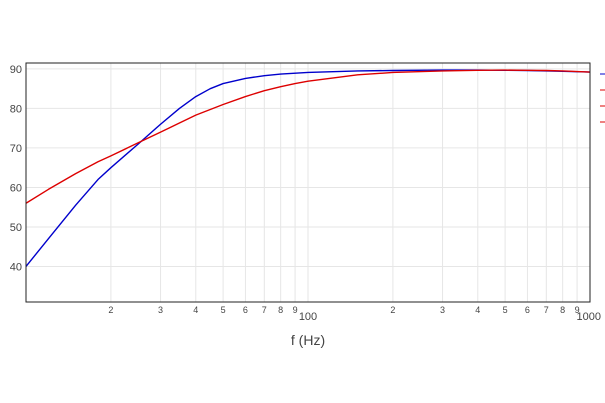 This screenshot has height=403, width=605. What do you see at coordinates (308, 317) in the screenshot?
I see `x-tick-label: 100` at bounding box center [308, 317].